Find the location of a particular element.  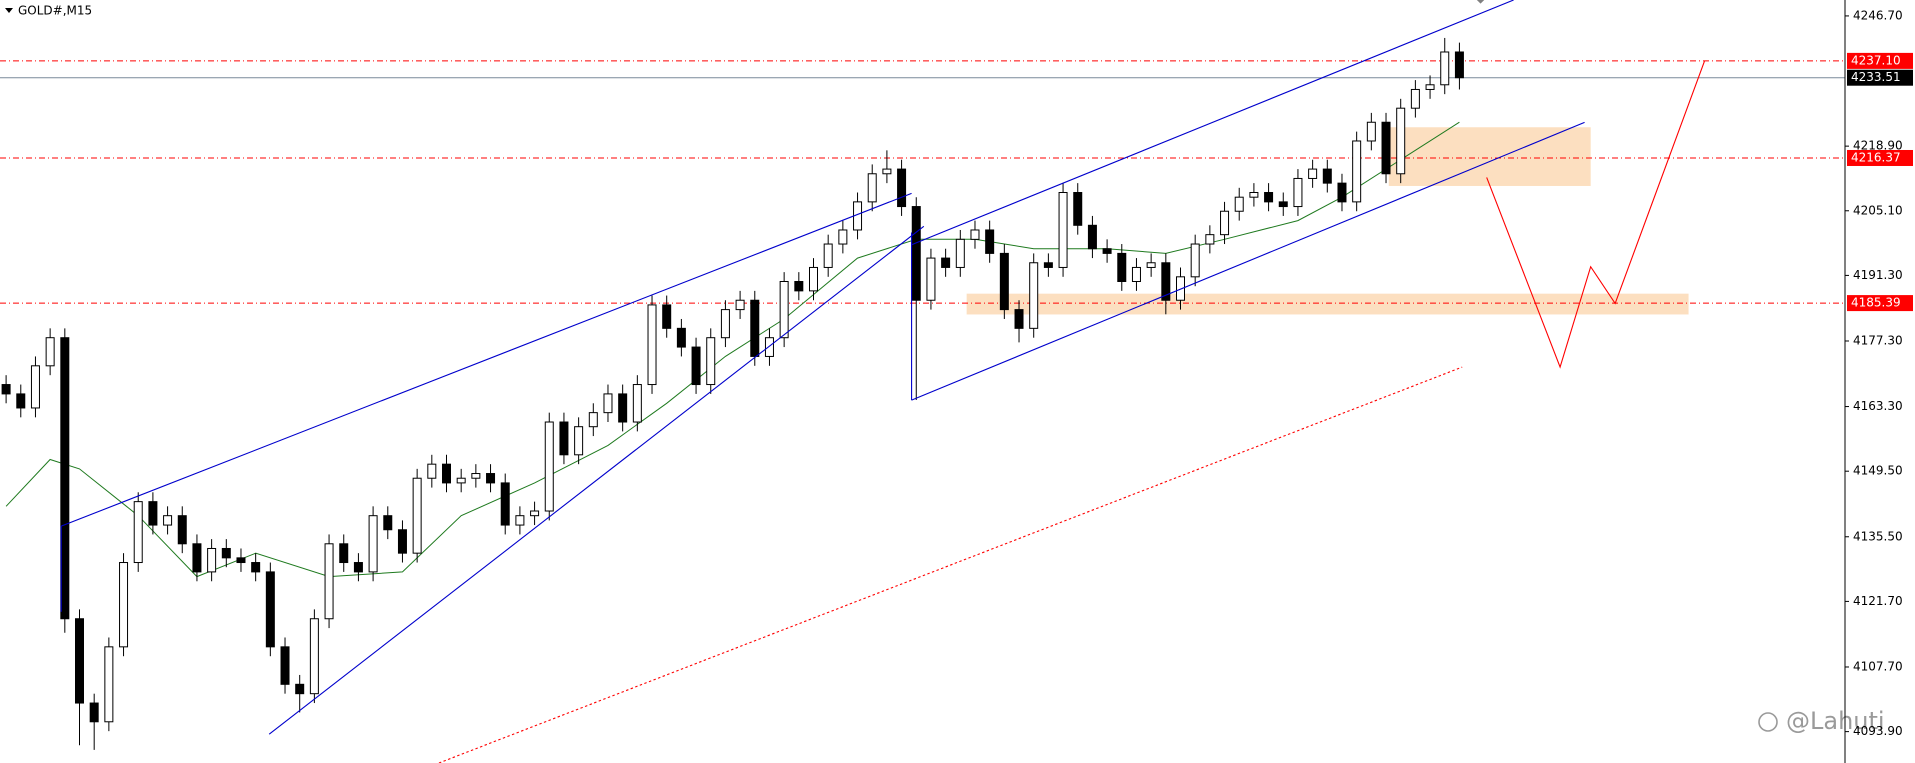

y-tick-label: 4205.10 is located at coordinates (1878, 210).